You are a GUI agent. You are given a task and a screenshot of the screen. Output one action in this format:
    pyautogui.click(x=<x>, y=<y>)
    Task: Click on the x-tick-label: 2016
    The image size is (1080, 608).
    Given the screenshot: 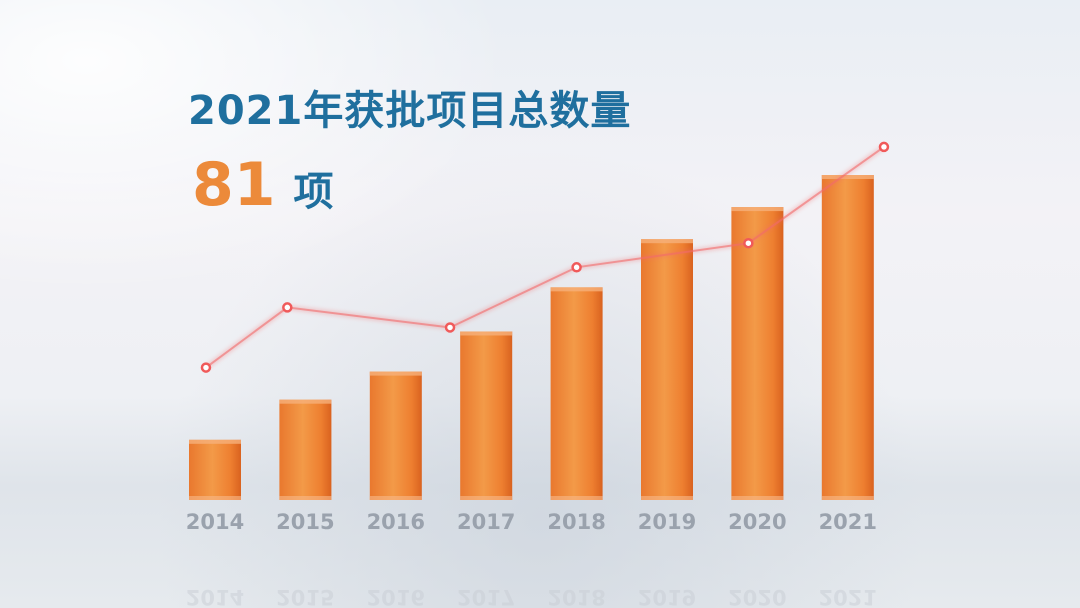 What is the action you would take?
    pyautogui.click(x=396, y=522)
    